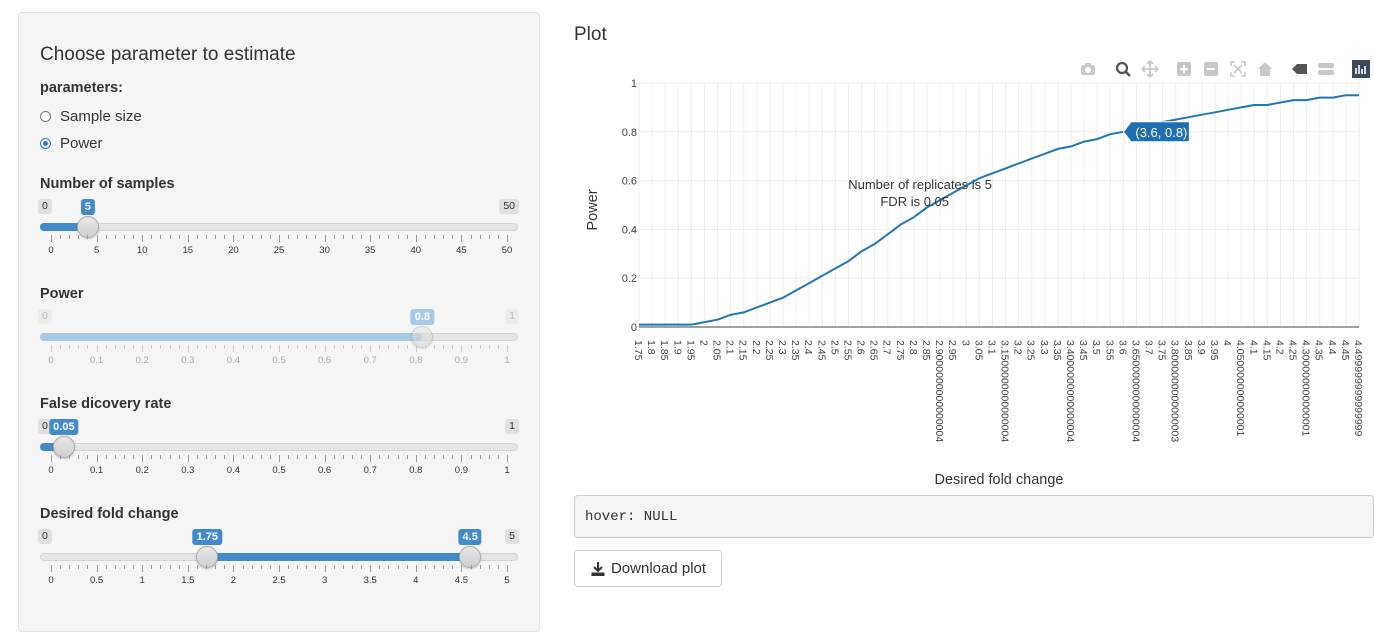 The image size is (1374, 634). I want to click on x-tick-label: 3.55, so click(1109, 350).